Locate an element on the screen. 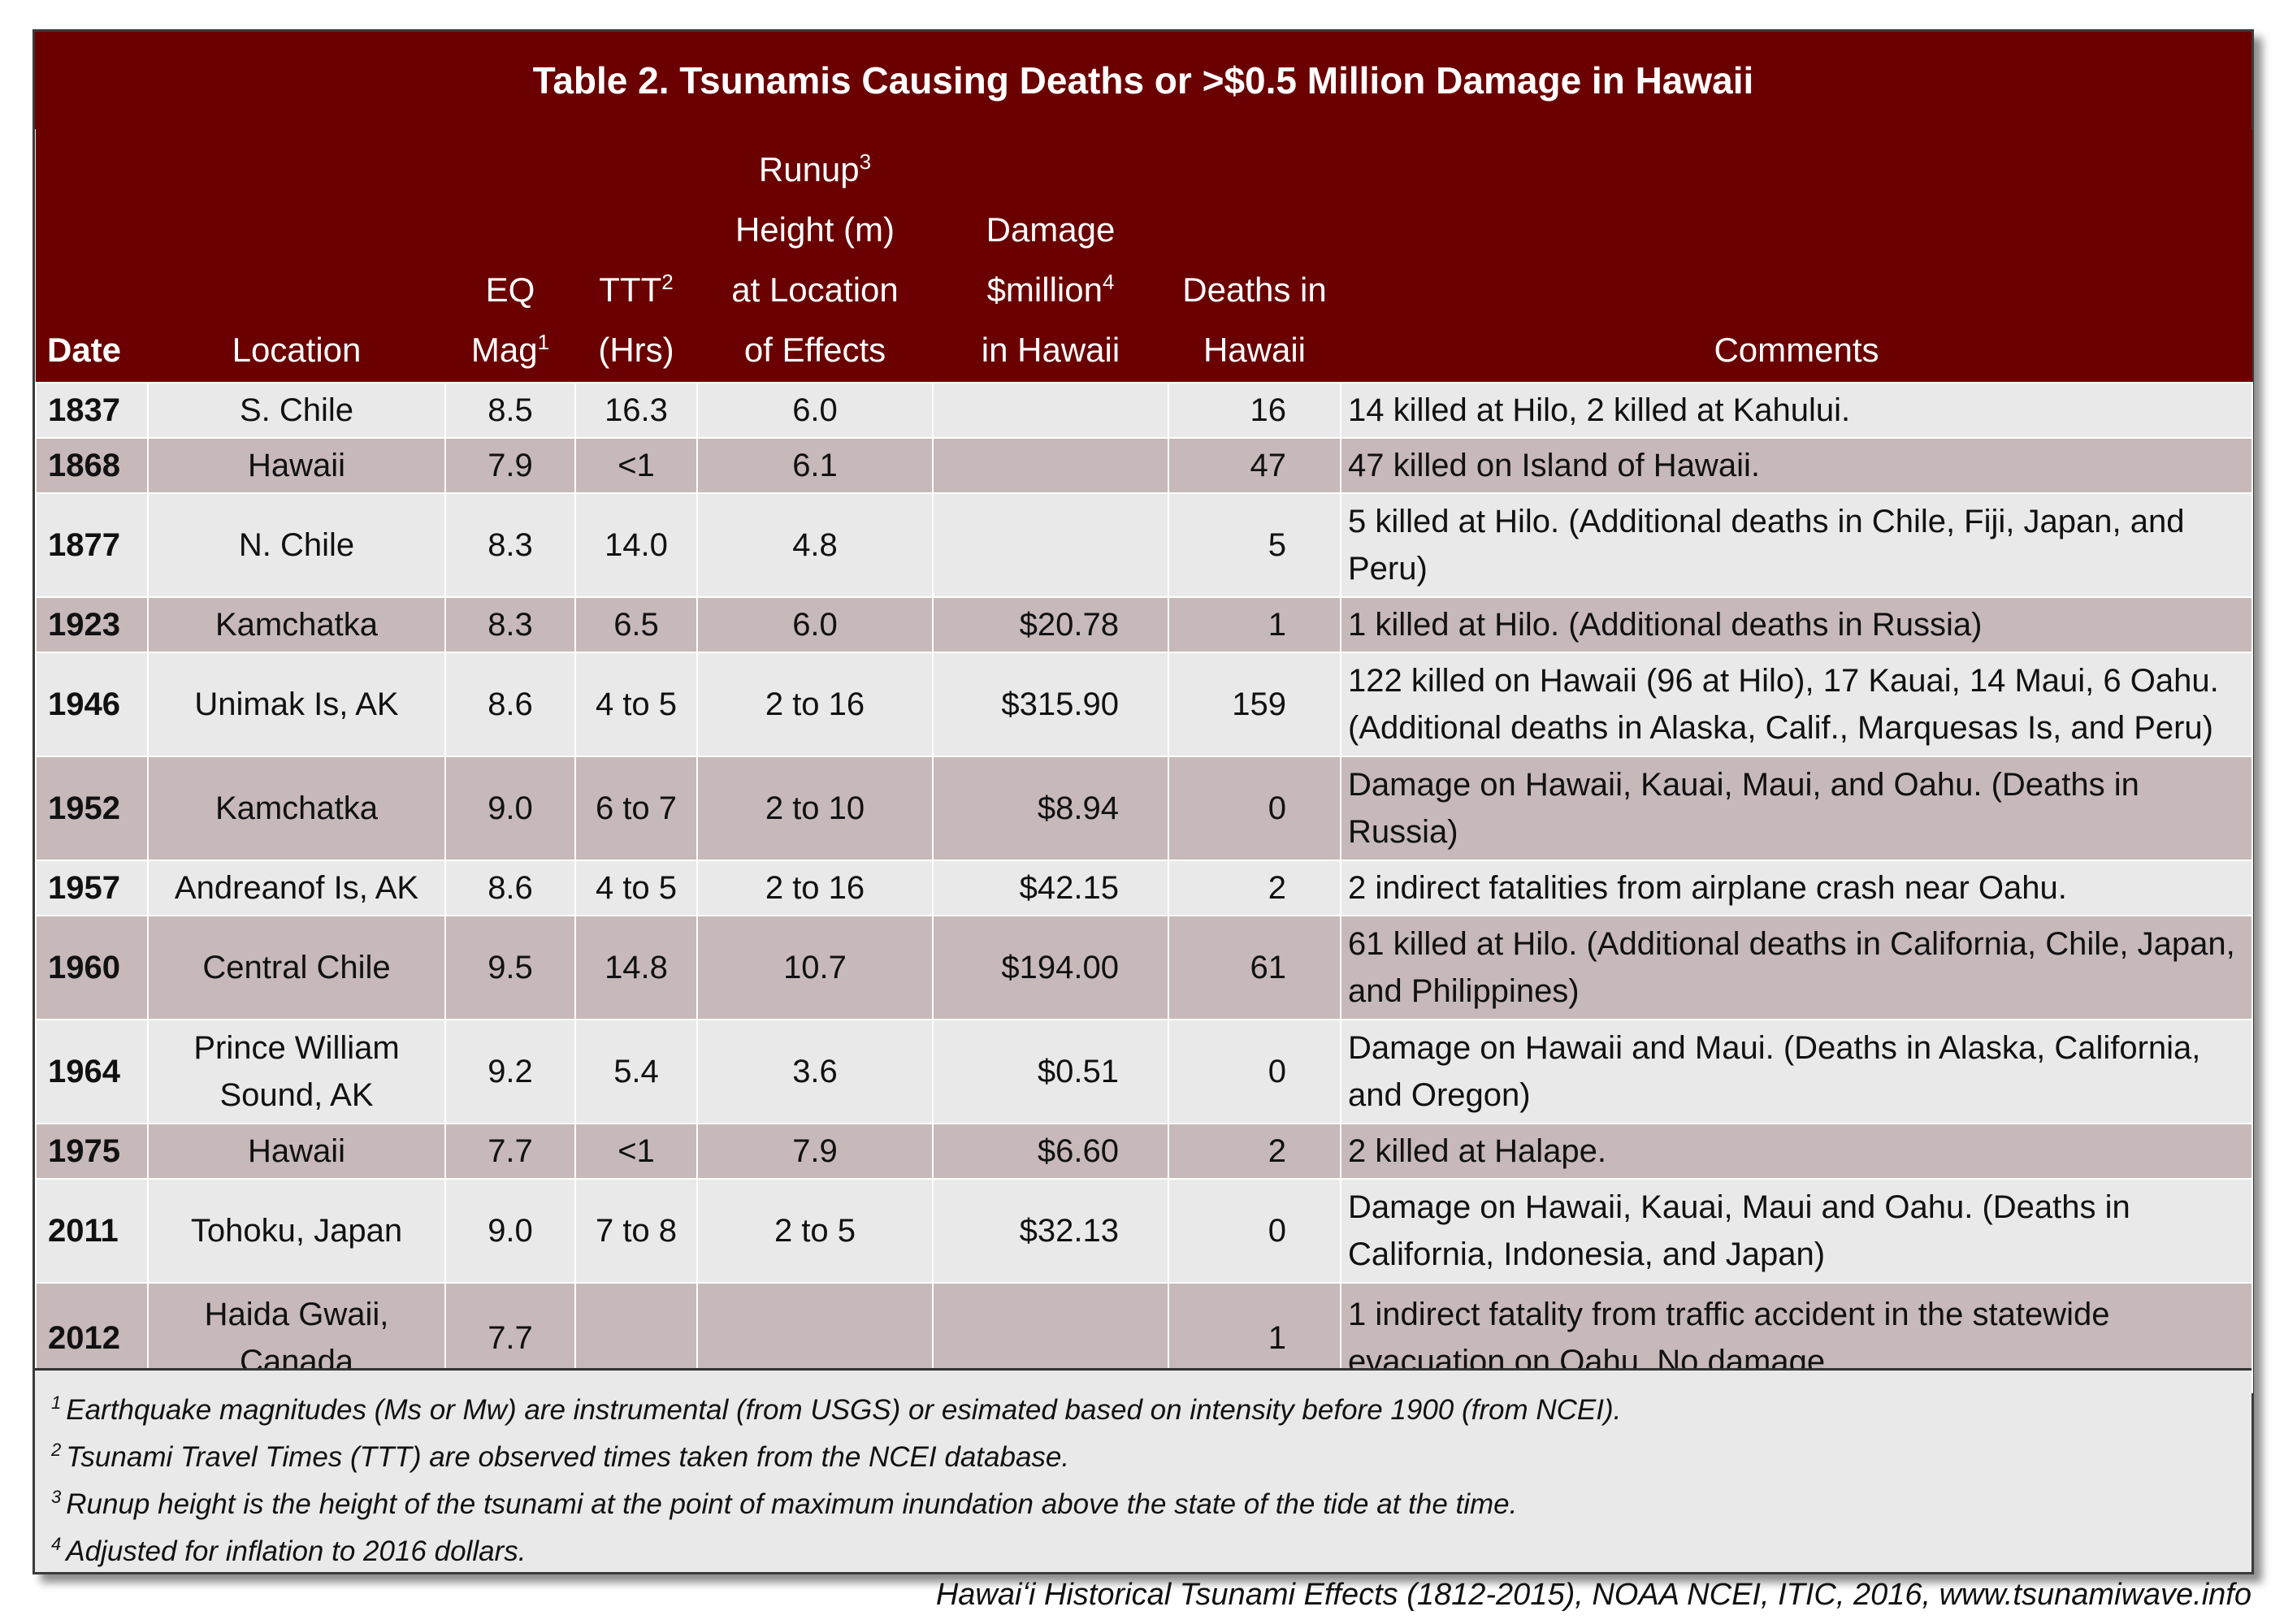 The image size is (2284, 1624). cell-date: 1960 is located at coordinates (92, 967).